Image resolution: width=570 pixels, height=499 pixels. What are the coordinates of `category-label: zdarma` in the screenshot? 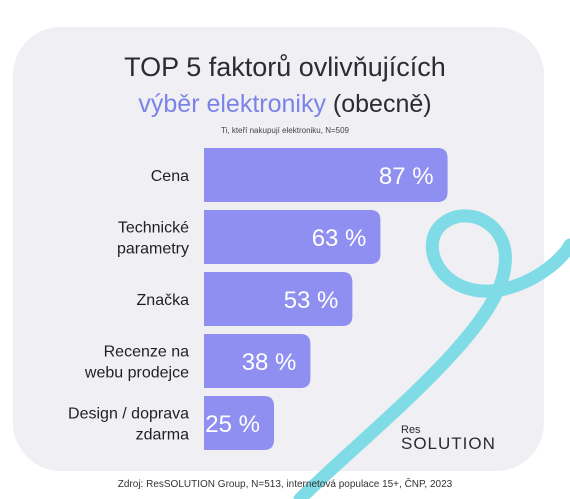 It's located at (162, 435).